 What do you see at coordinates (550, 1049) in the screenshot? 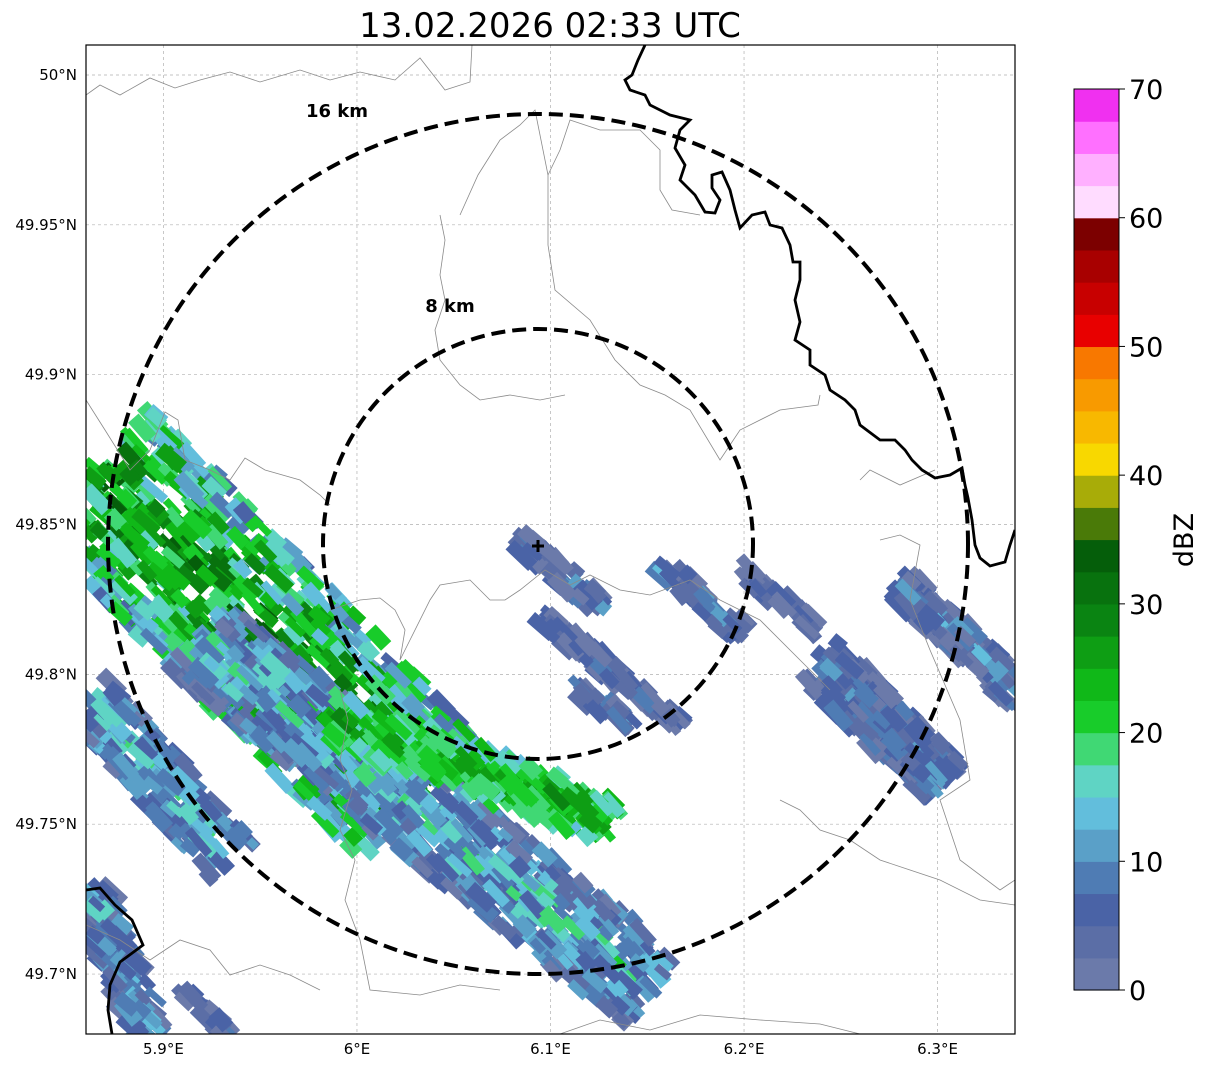
I see `lon-tick-label: 6.1°E` at bounding box center [550, 1049].